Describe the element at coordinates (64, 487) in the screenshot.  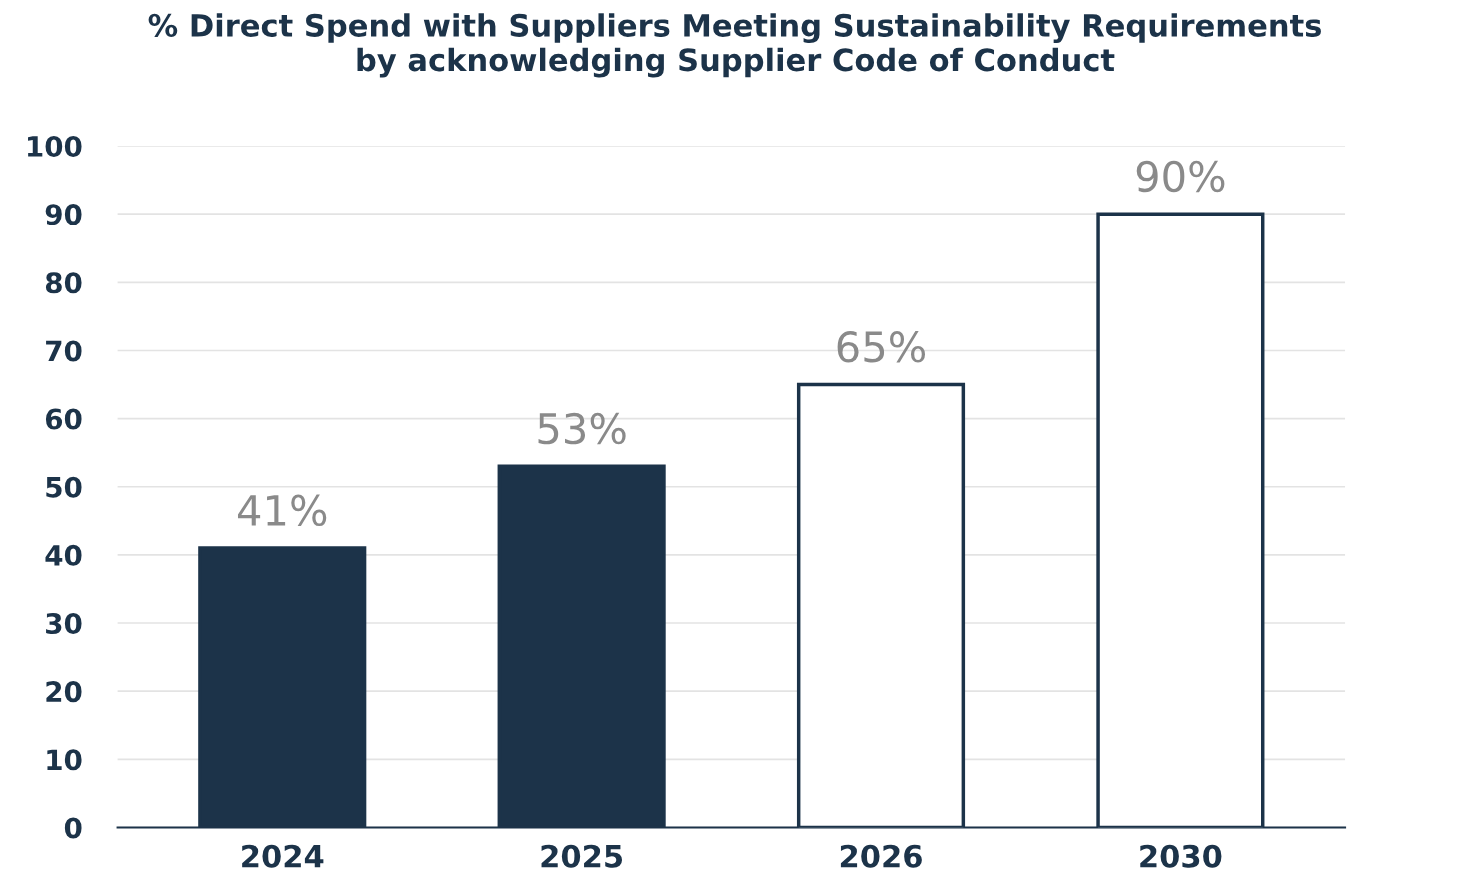
I see `y-tick-label: 50` at that location.